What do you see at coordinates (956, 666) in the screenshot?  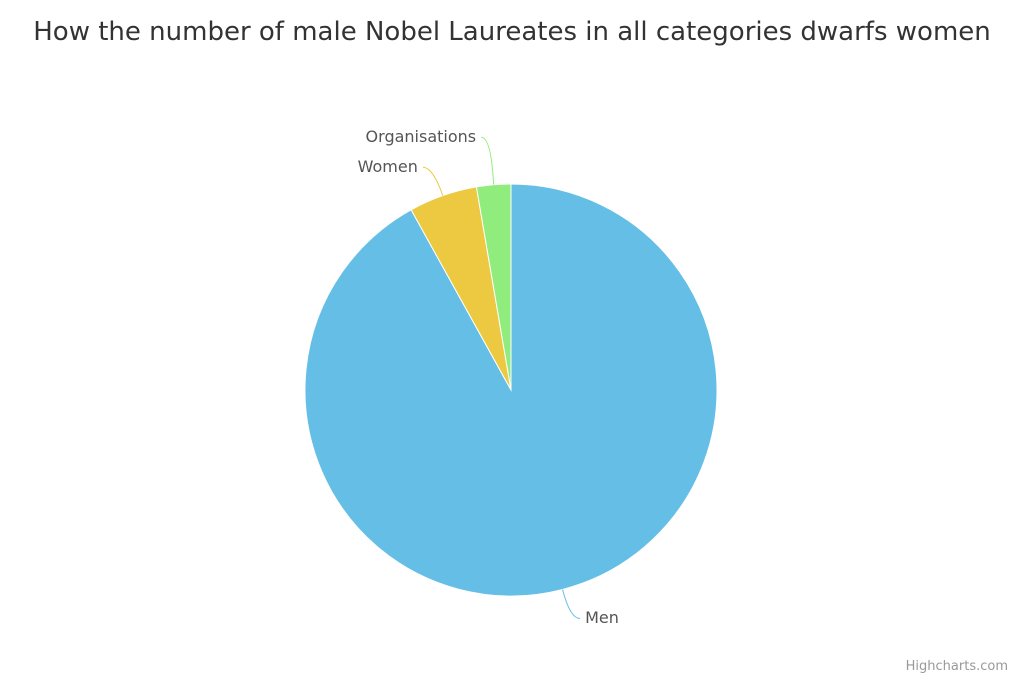 I see `credits: Highcharts.com` at bounding box center [956, 666].